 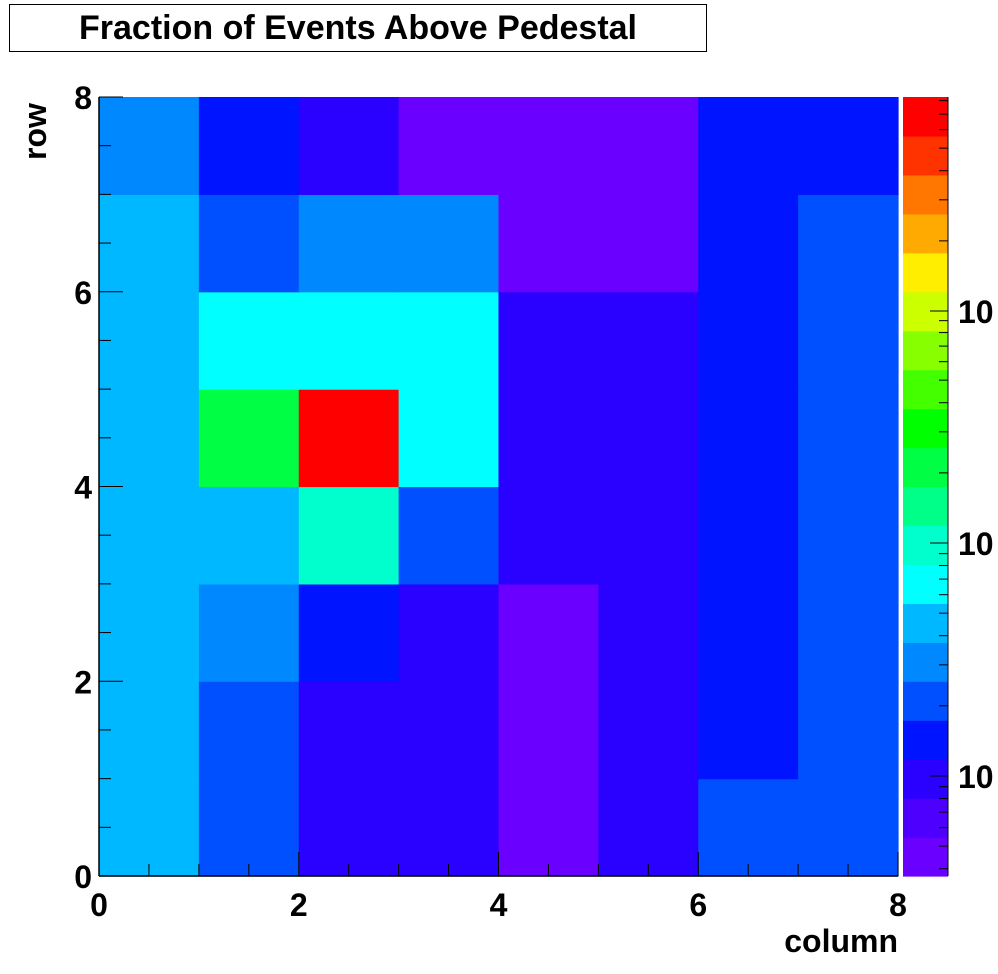 What do you see at coordinates (83, 98) in the screenshot?
I see `y-tick-label: 8` at bounding box center [83, 98].